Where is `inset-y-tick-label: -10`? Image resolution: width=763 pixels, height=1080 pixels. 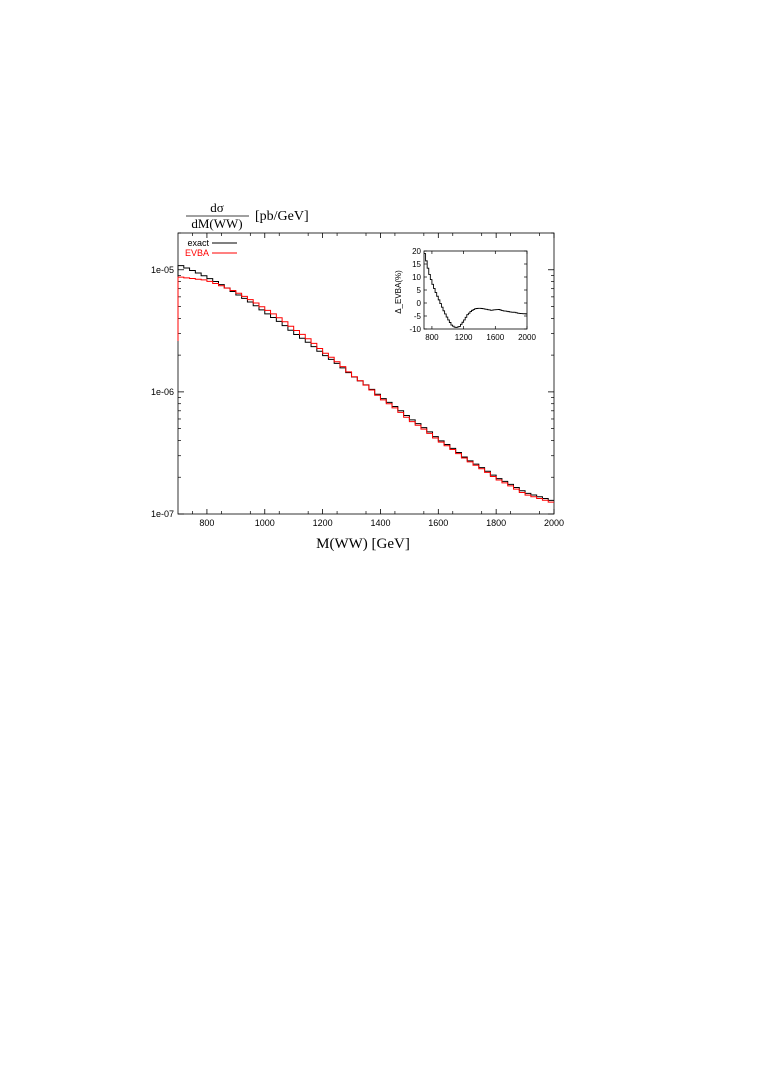 inset-y-tick-label: -10 is located at coordinates (415, 329).